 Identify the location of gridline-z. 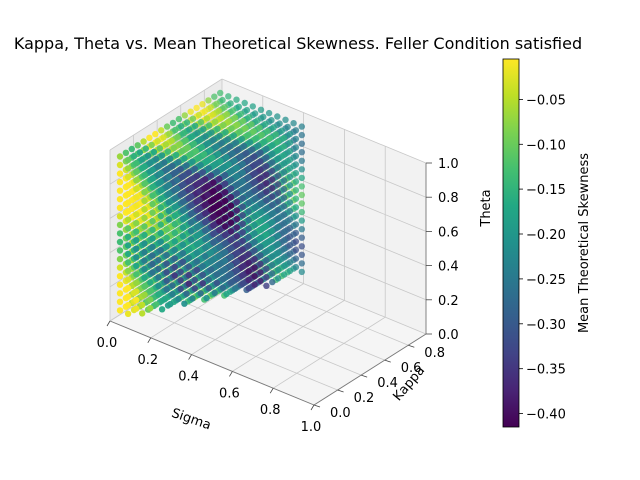
(166, 251).